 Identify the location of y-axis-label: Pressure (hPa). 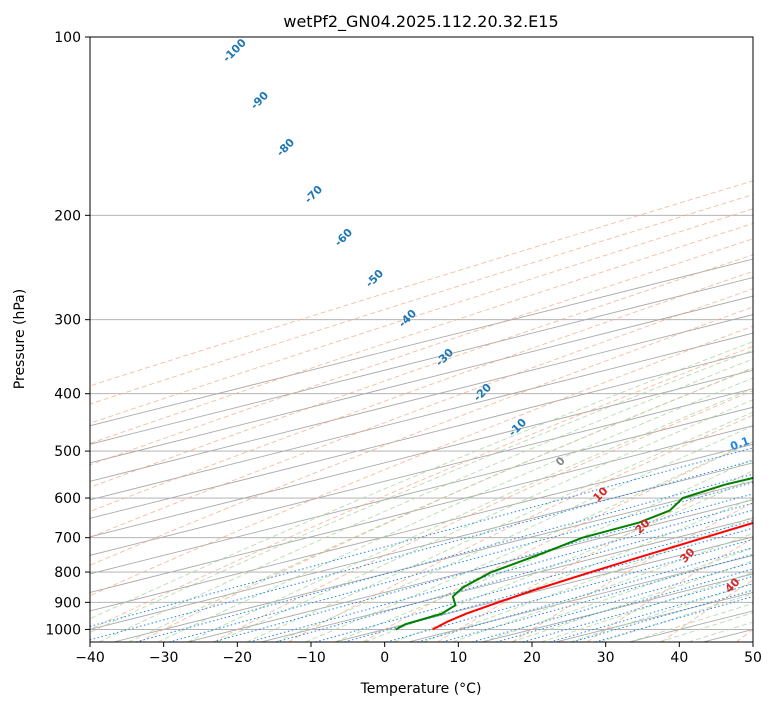
(20, 339).